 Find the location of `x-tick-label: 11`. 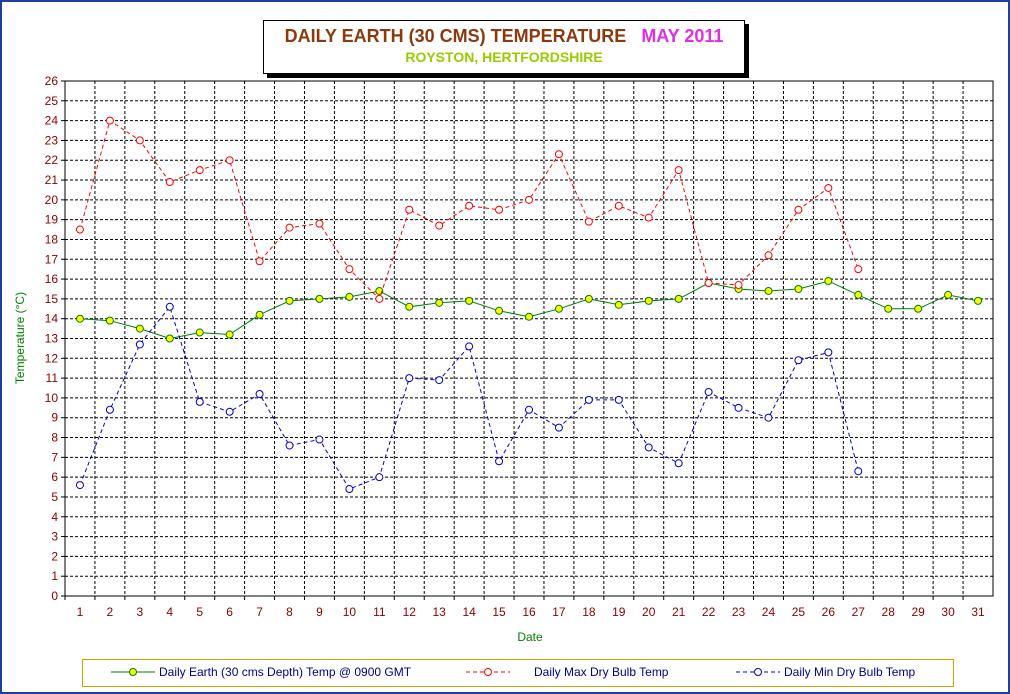

x-tick-label: 11 is located at coordinates (379, 612).